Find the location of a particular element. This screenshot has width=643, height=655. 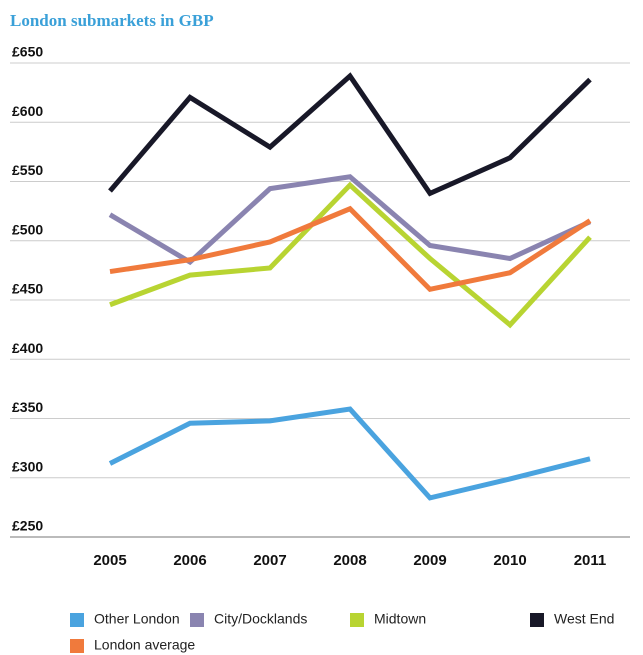

x-tick-label: 2007 is located at coordinates (269, 560).